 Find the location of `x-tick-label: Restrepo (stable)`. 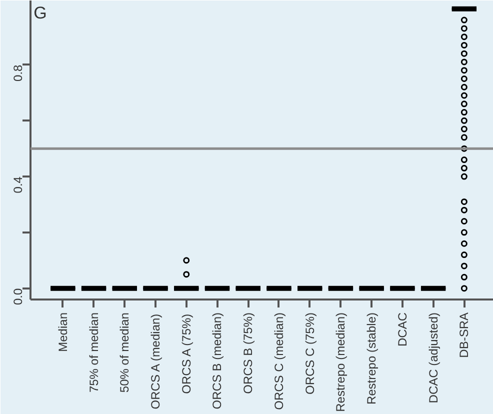

x-tick-label: Restrepo (stable) is located at coordinates (371, 358).